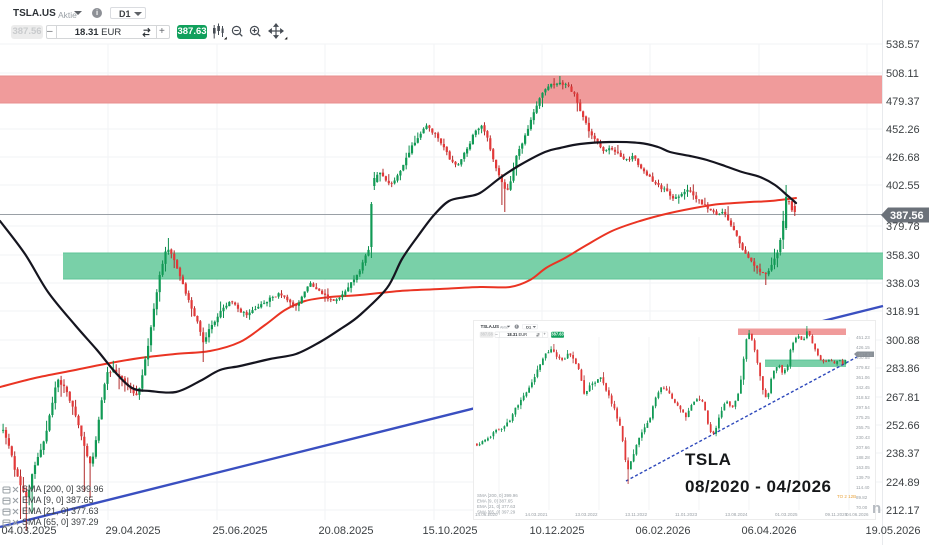 Image resolution: width=936 pixels, height=545 pixels. I want to click on svg-text: 06.02.2026, so click(662, 531).